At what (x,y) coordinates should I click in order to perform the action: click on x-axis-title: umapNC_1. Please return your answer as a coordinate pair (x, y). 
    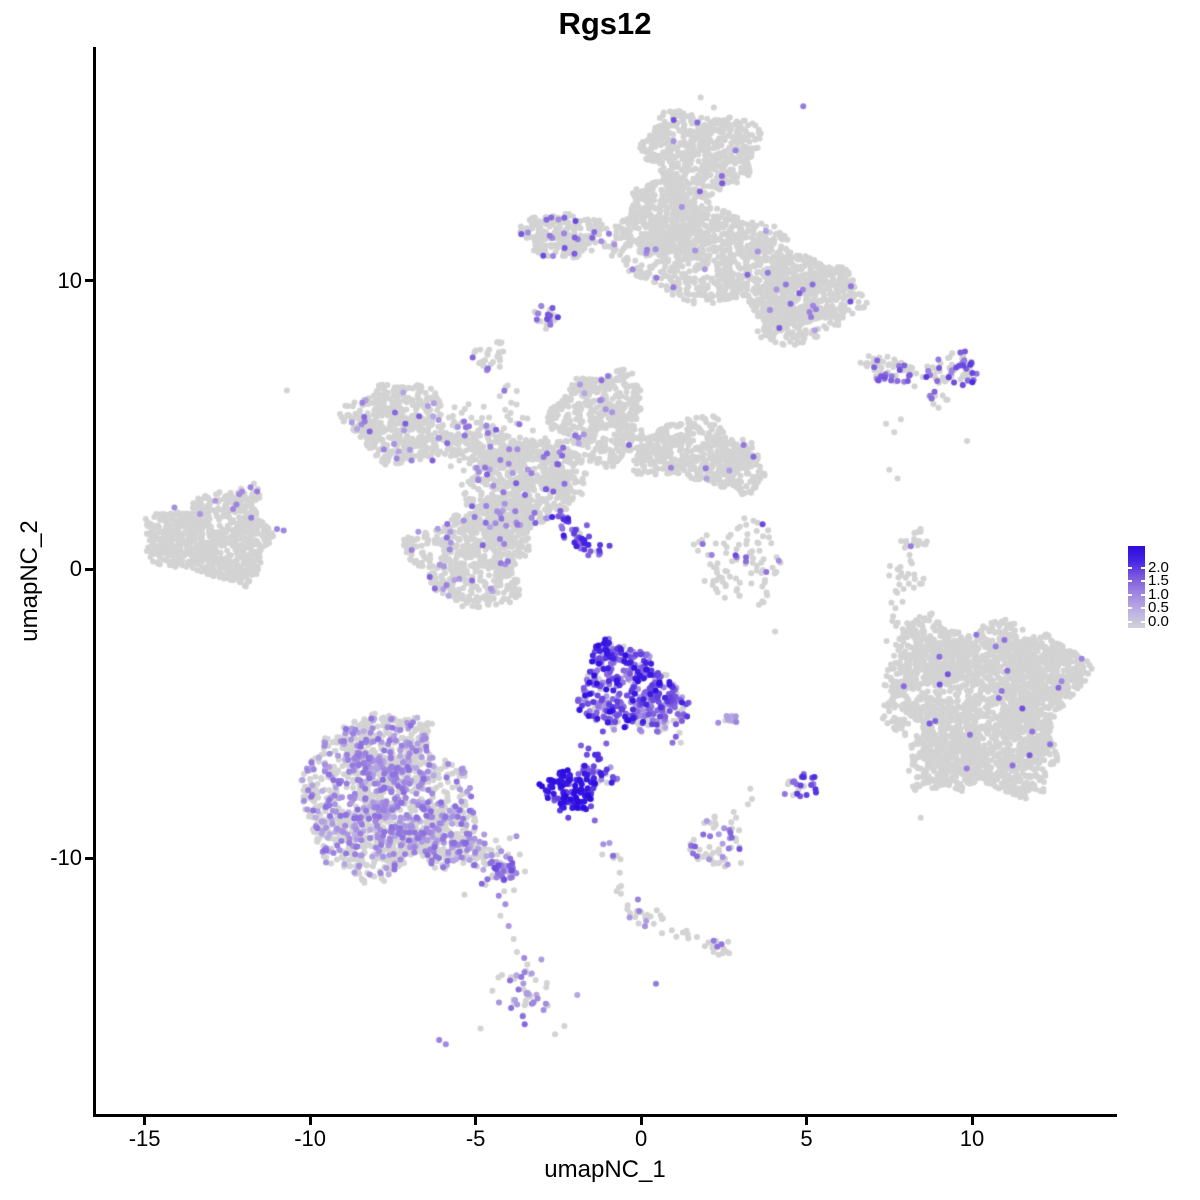
    Looking at the image, I should click on (605, 1169).